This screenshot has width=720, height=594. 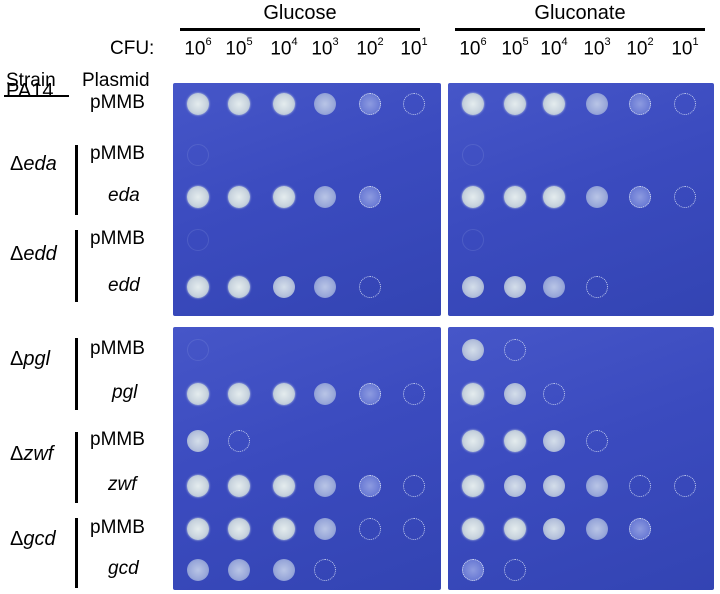 I want to click on cfu-label: CFU:, so click(x=132, y=48).